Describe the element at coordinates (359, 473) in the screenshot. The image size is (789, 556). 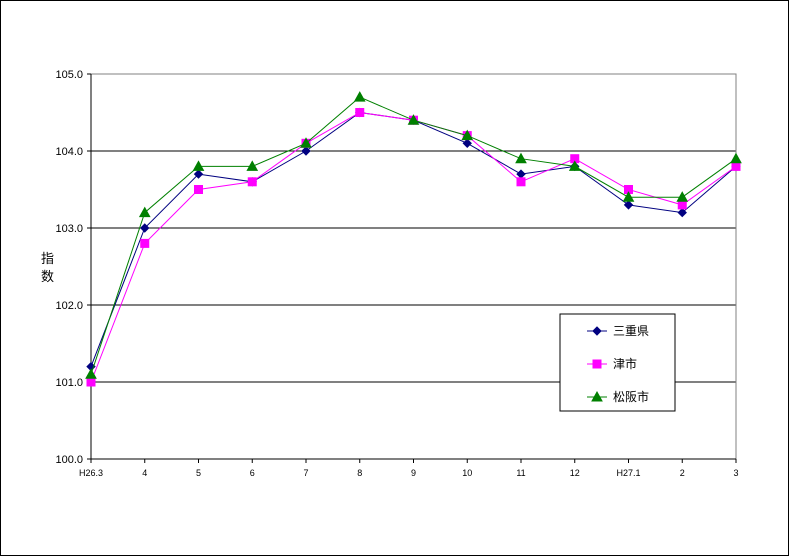
I see `x-tick-label: 8` at that location.